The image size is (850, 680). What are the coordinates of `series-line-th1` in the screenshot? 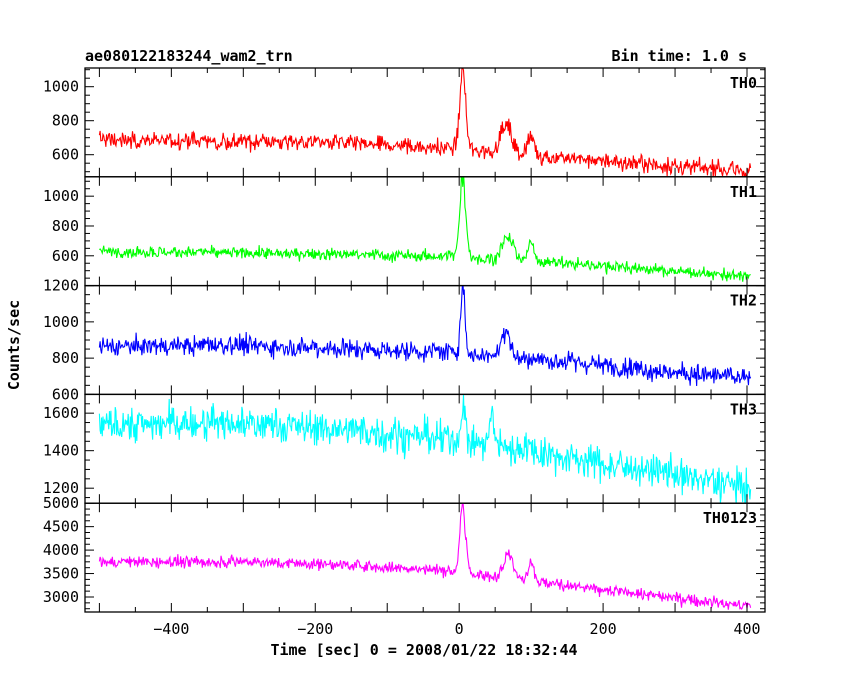 It's located at (424, 229).